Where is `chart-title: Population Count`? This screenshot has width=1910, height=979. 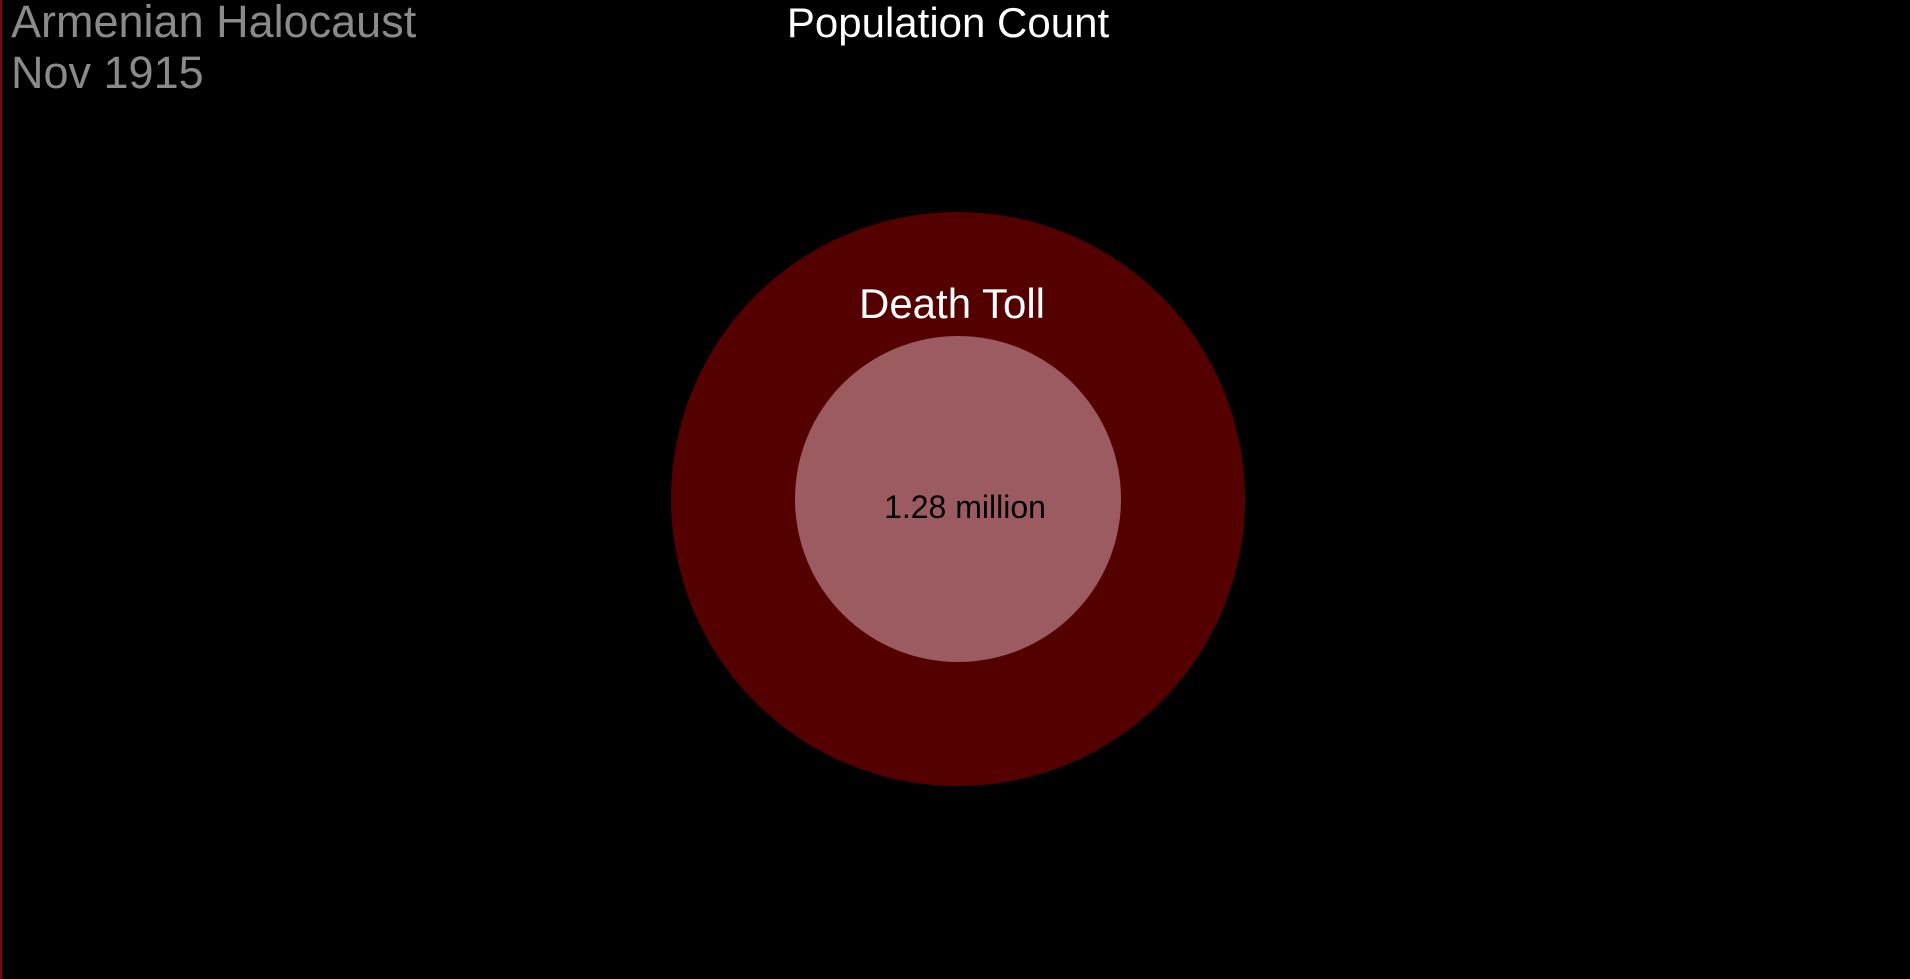
chart-title: Population Count is located at coordinates (948, 23).